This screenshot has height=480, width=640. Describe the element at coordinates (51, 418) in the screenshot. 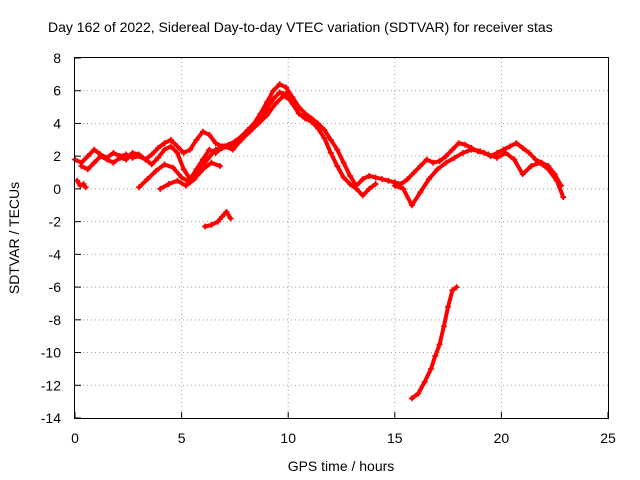

I see `y-tick-label: -14` at that location.